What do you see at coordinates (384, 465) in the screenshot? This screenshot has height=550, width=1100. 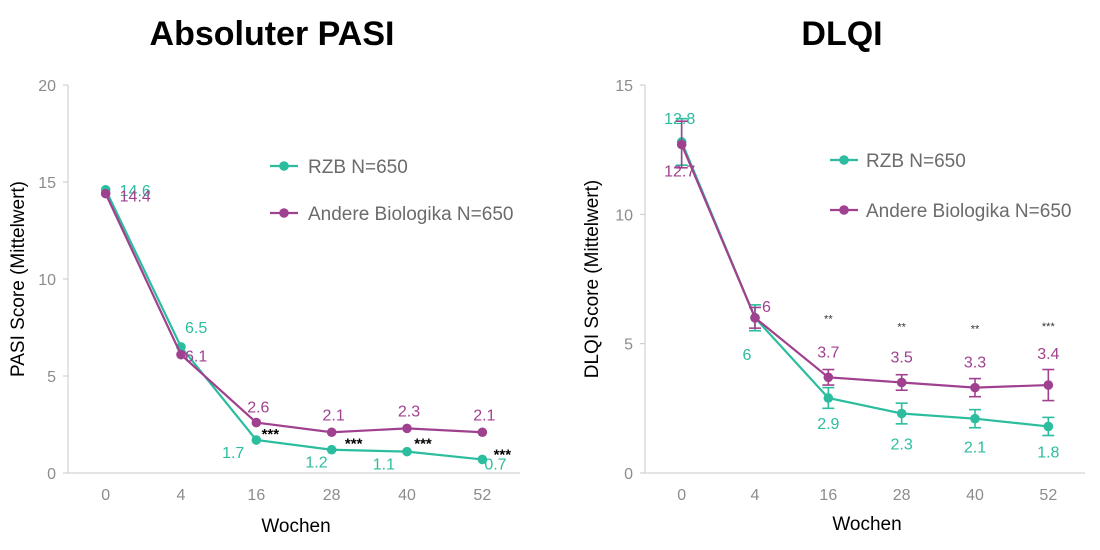 I see `chart1-series1-data-label: 1.1` at bounding box center [384, 465].